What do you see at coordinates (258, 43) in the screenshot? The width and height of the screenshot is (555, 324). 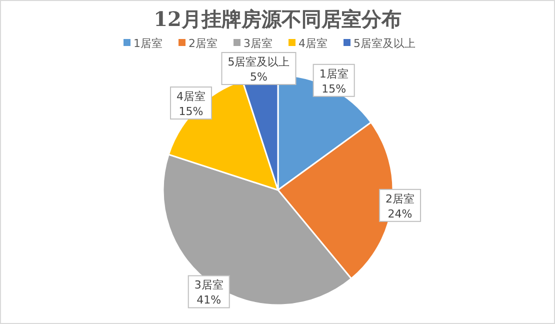 I see `legend-label: 3居室` at bounding box center [258, 43].